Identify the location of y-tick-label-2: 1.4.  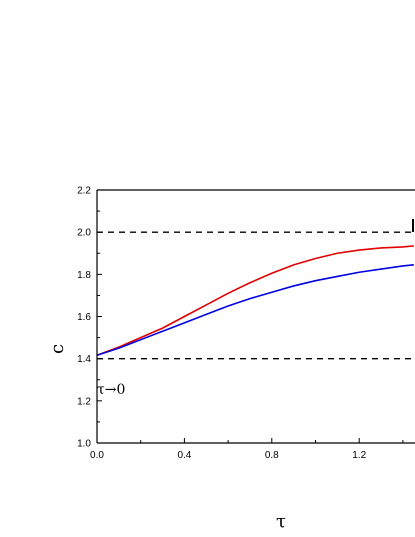
(84, 359).